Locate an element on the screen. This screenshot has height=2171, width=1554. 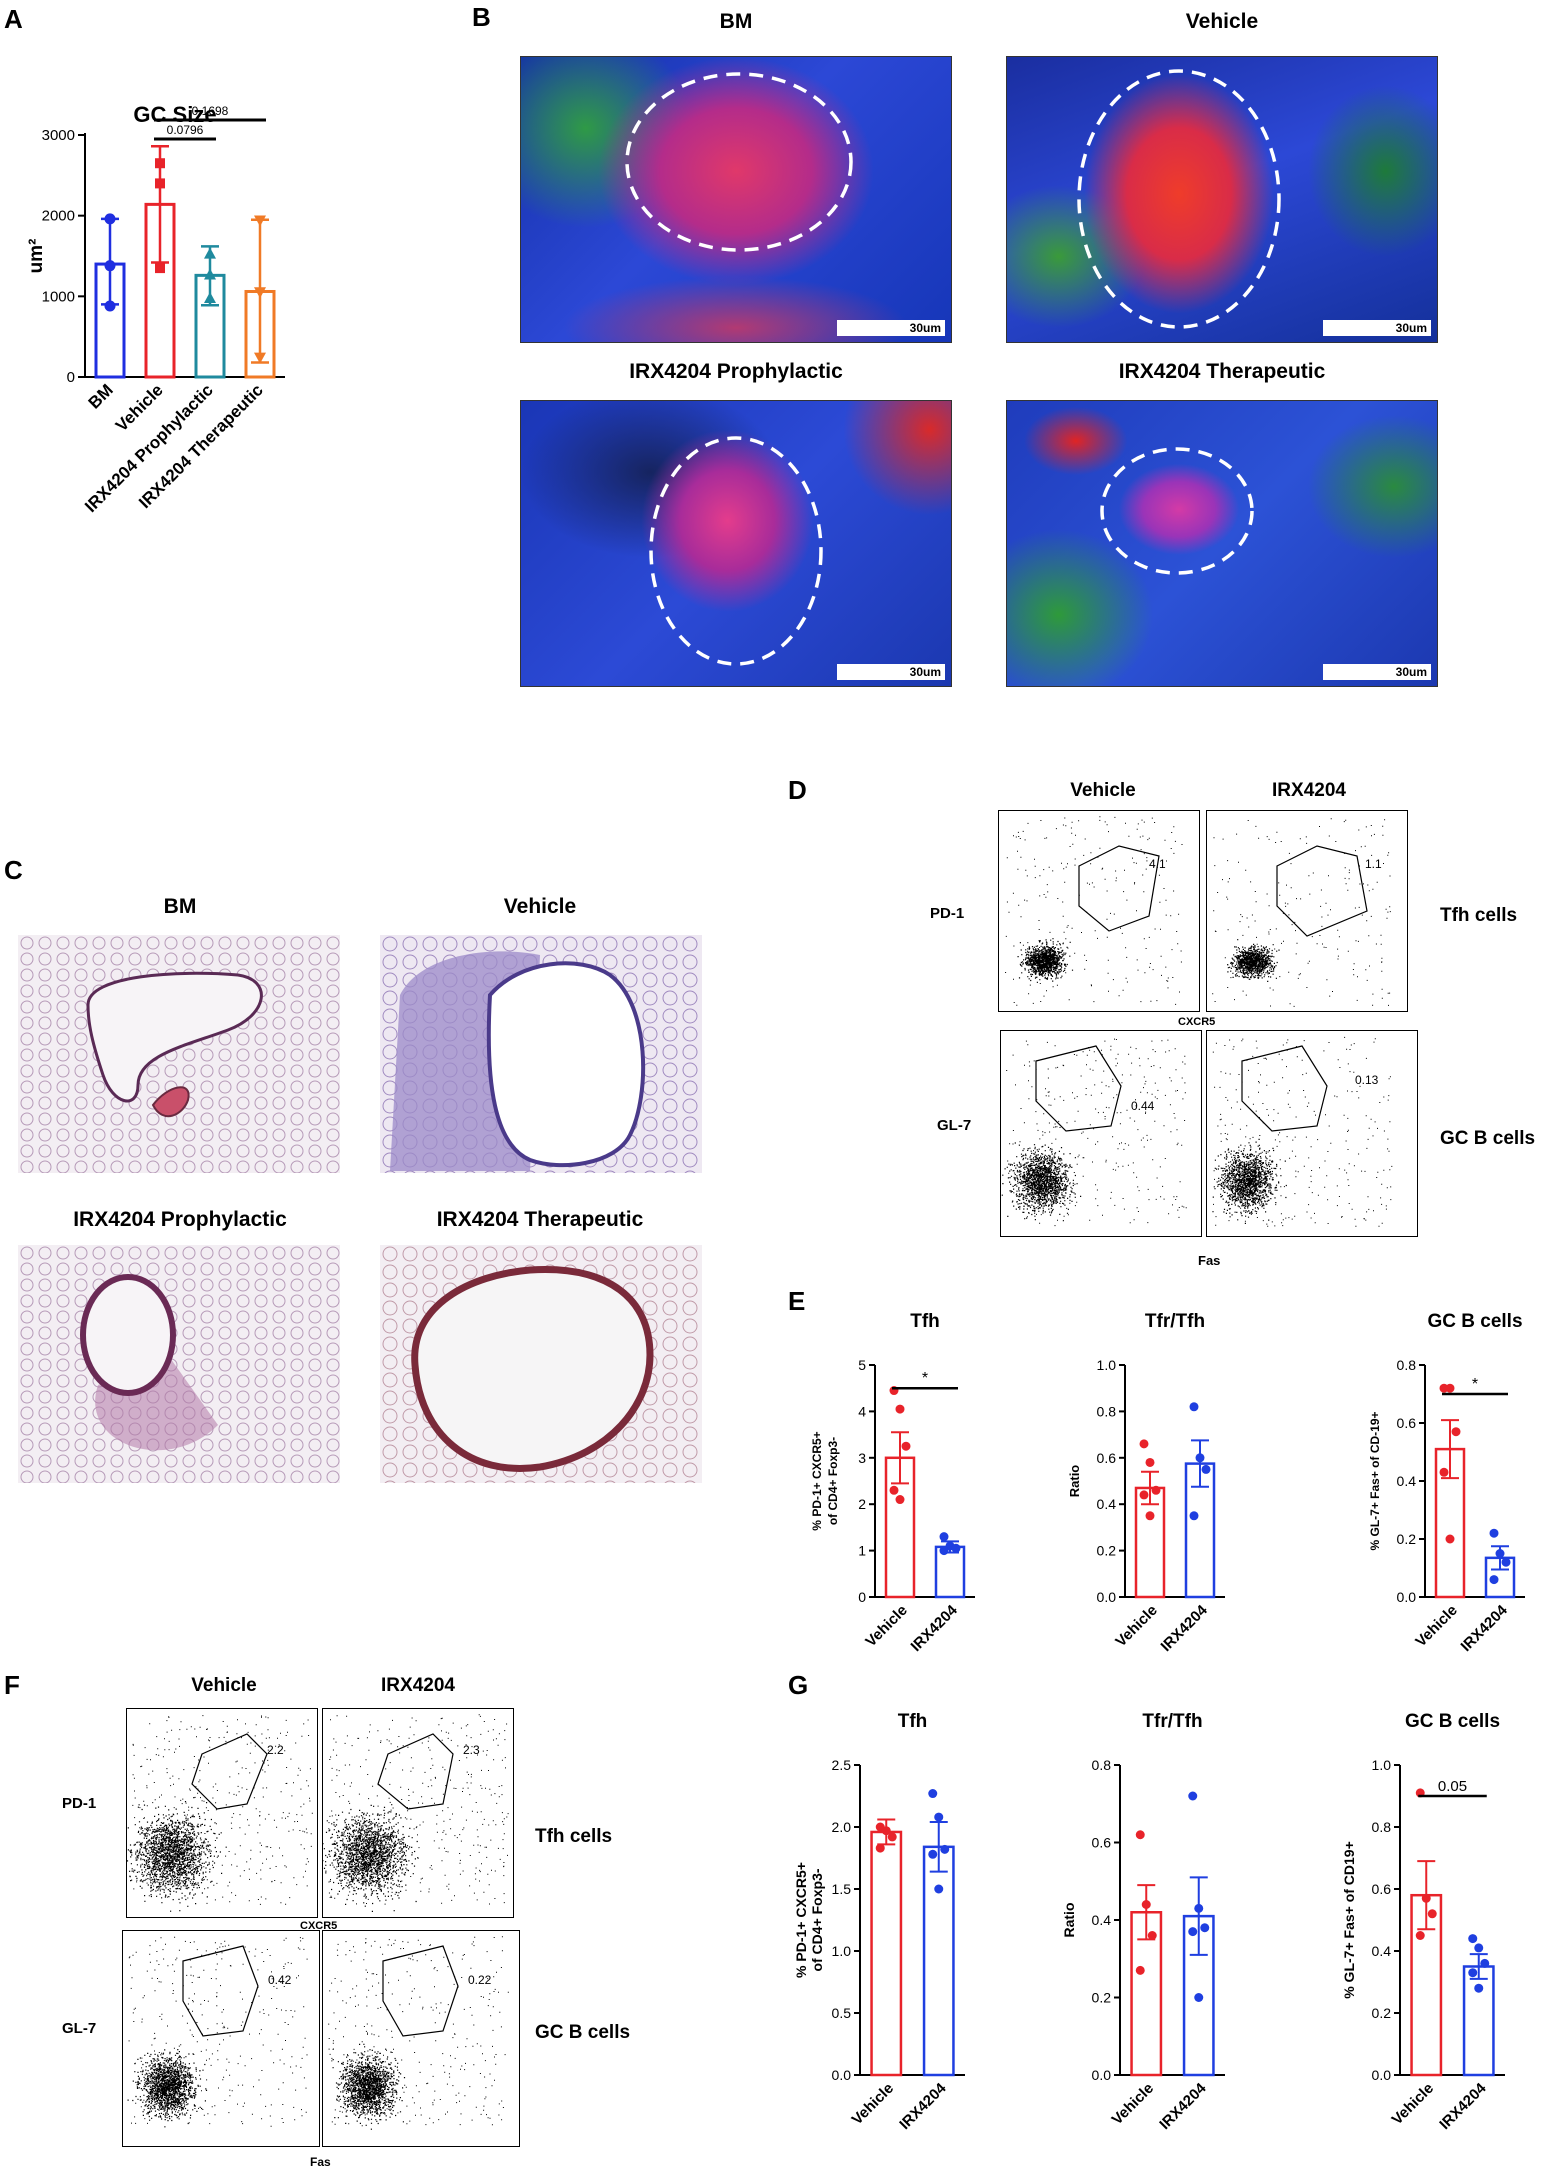
flow-d-ylabel-gl7: GL-7 is located at coordinates (954, 1125).